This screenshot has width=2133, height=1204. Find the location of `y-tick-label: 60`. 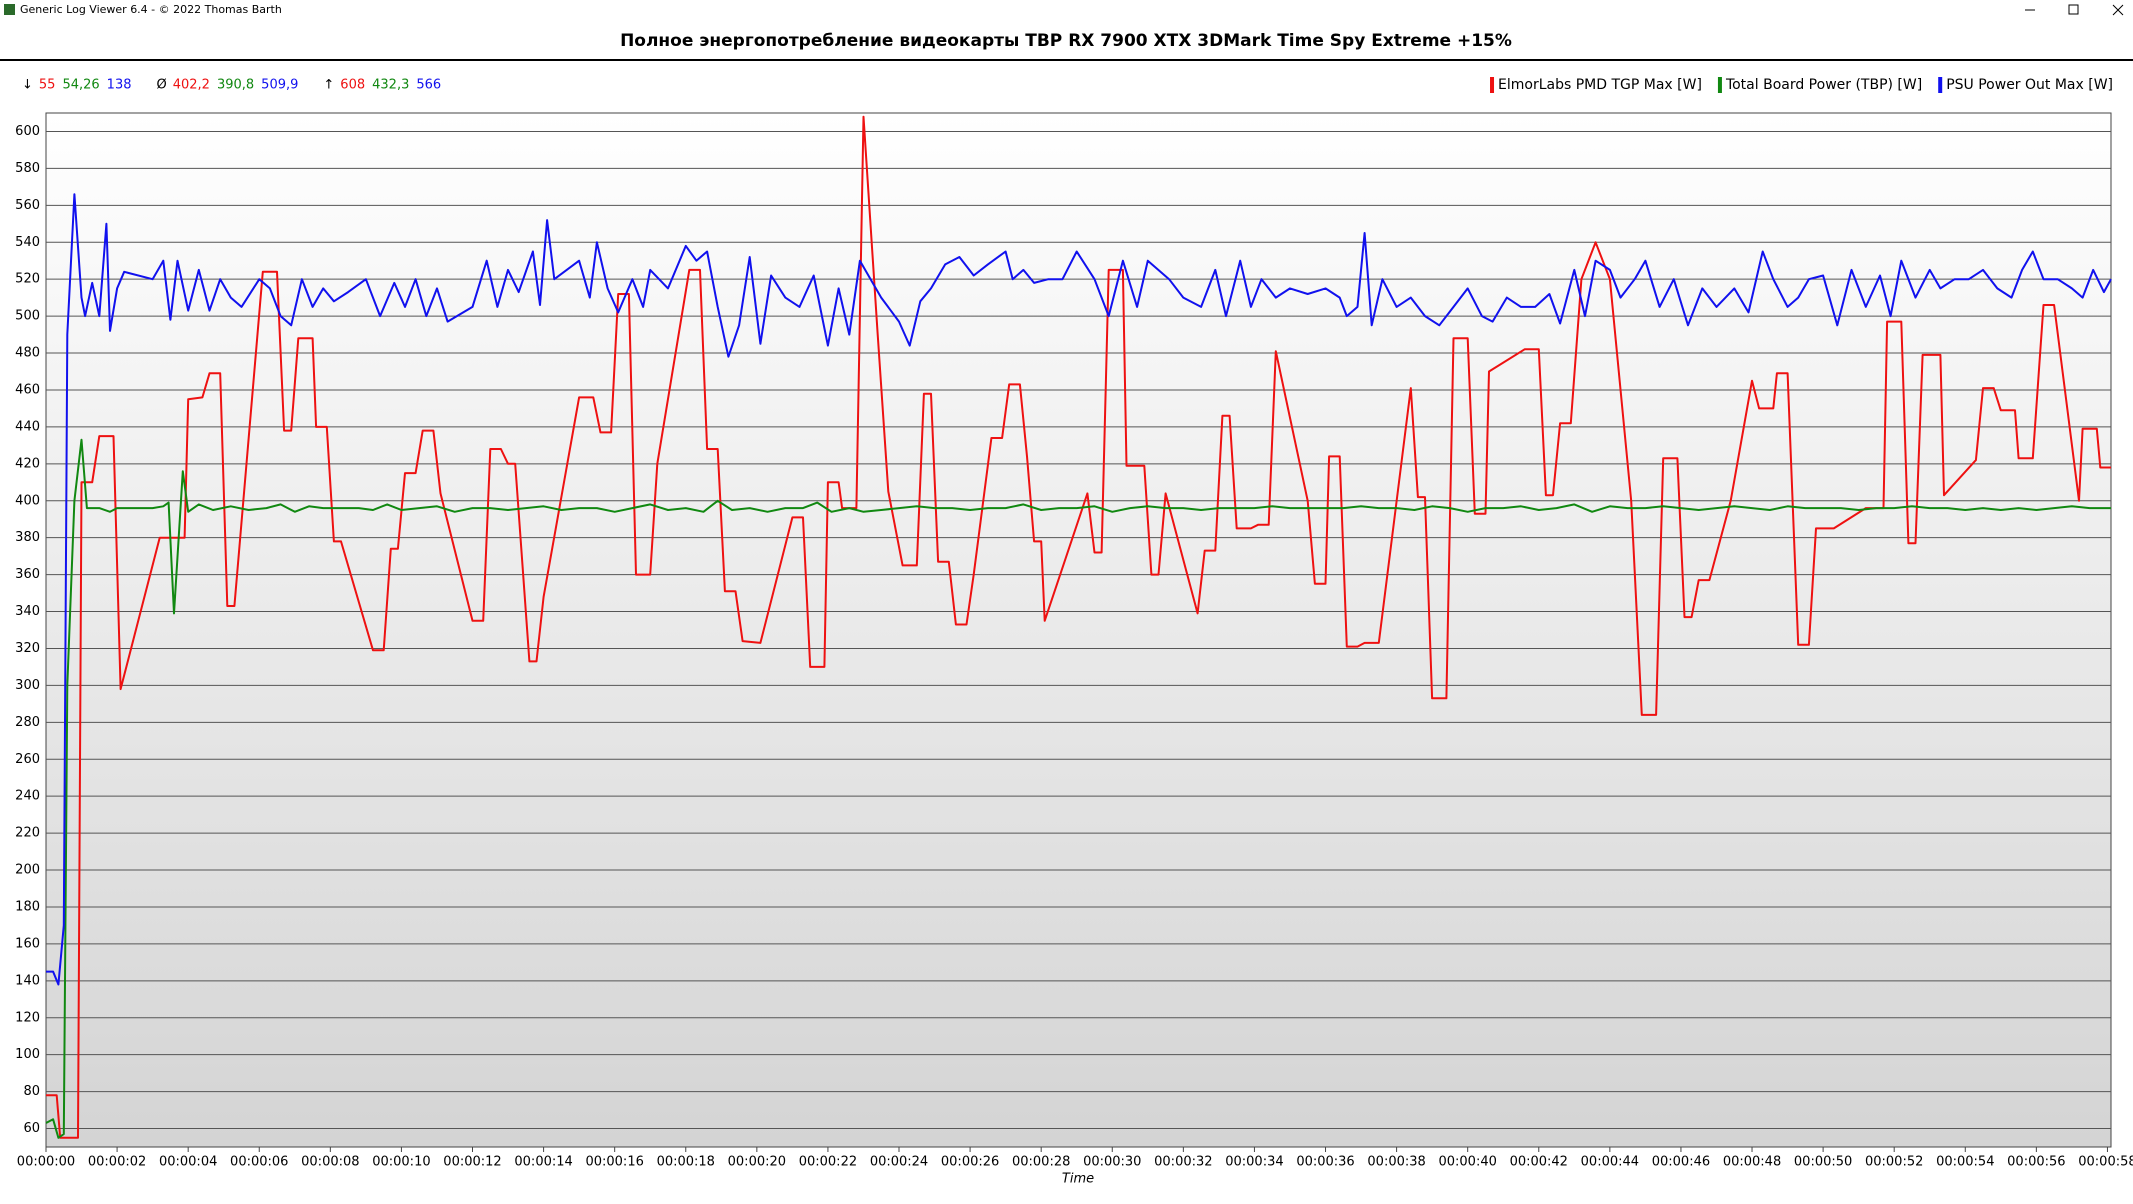

y-tick-label: 60 is located at coordinates (31, 1128).